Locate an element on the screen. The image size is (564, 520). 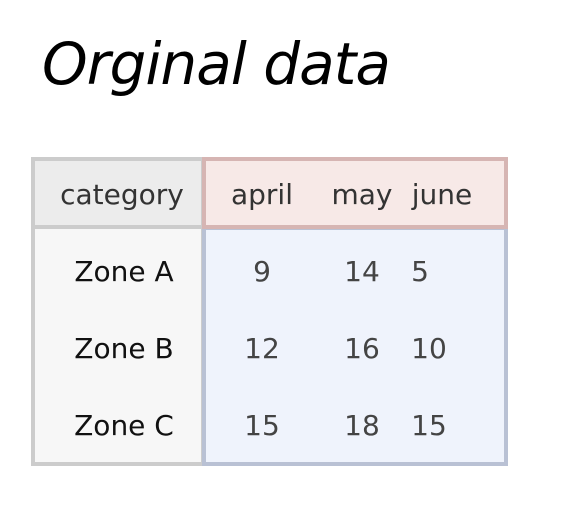
column-header-category: category is located at coordinates (122, 194).